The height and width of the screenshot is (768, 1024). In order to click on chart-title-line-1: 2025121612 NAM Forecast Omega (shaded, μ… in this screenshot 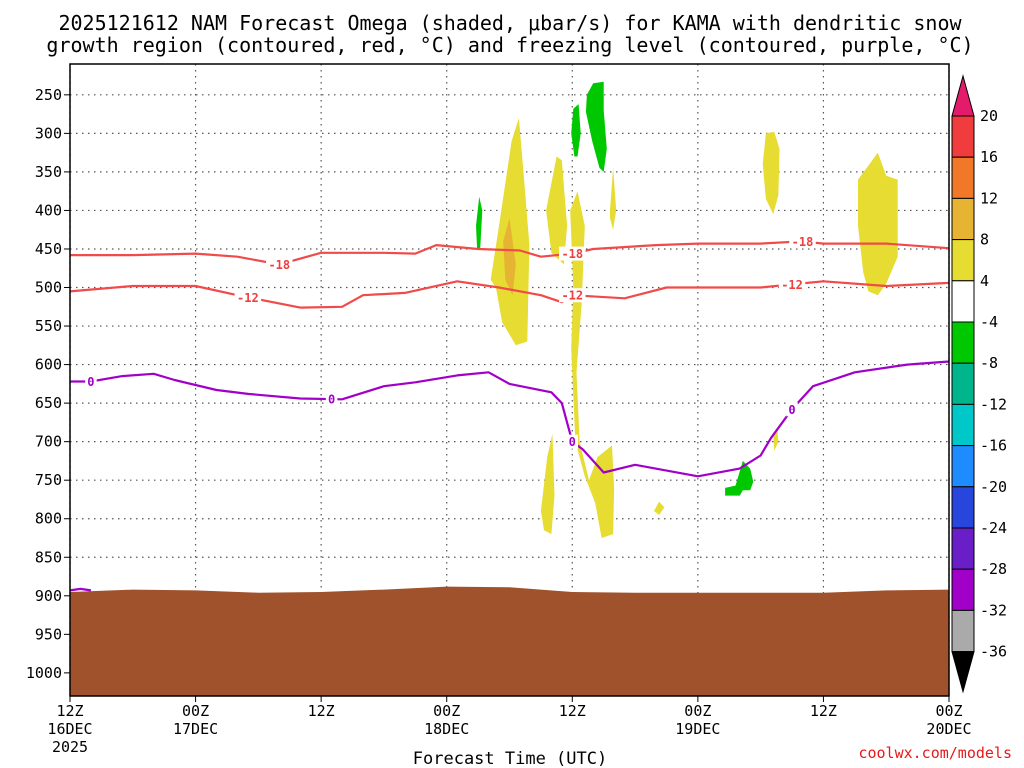, I will do `click(510, 23)`.